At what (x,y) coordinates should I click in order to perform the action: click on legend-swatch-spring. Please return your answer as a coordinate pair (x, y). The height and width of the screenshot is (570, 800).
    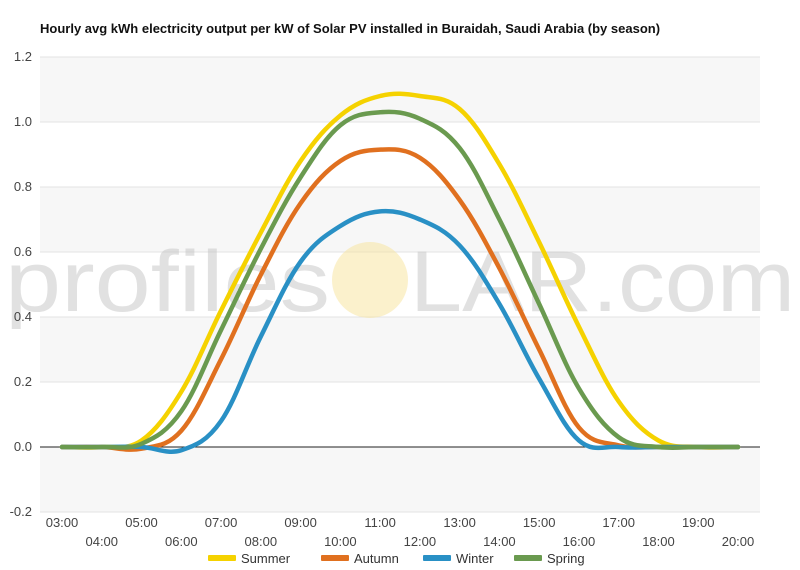
    Looking at the image, I should click on (528, 558).